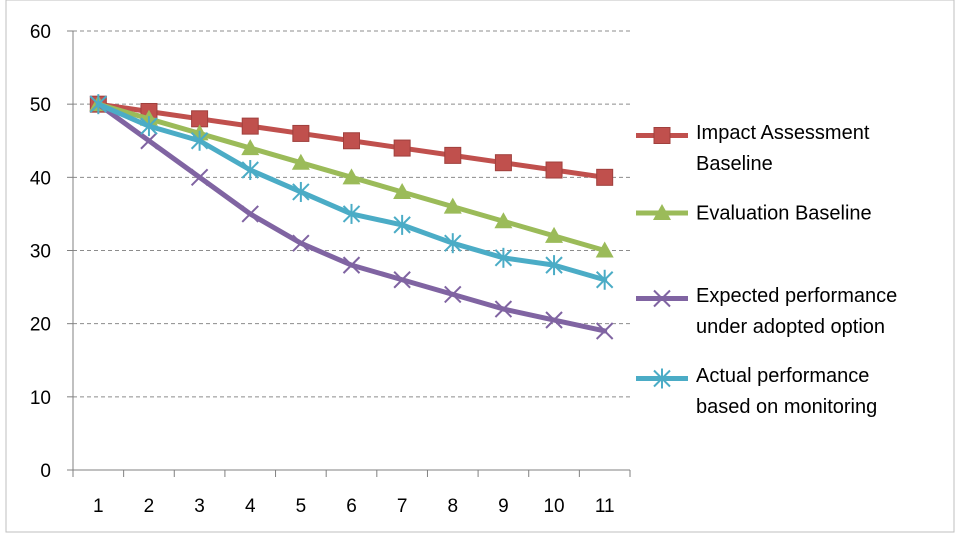  Describe the element at coordinates (45, 471) in the screenshot. I see `y-tick-label: 0` at that location.